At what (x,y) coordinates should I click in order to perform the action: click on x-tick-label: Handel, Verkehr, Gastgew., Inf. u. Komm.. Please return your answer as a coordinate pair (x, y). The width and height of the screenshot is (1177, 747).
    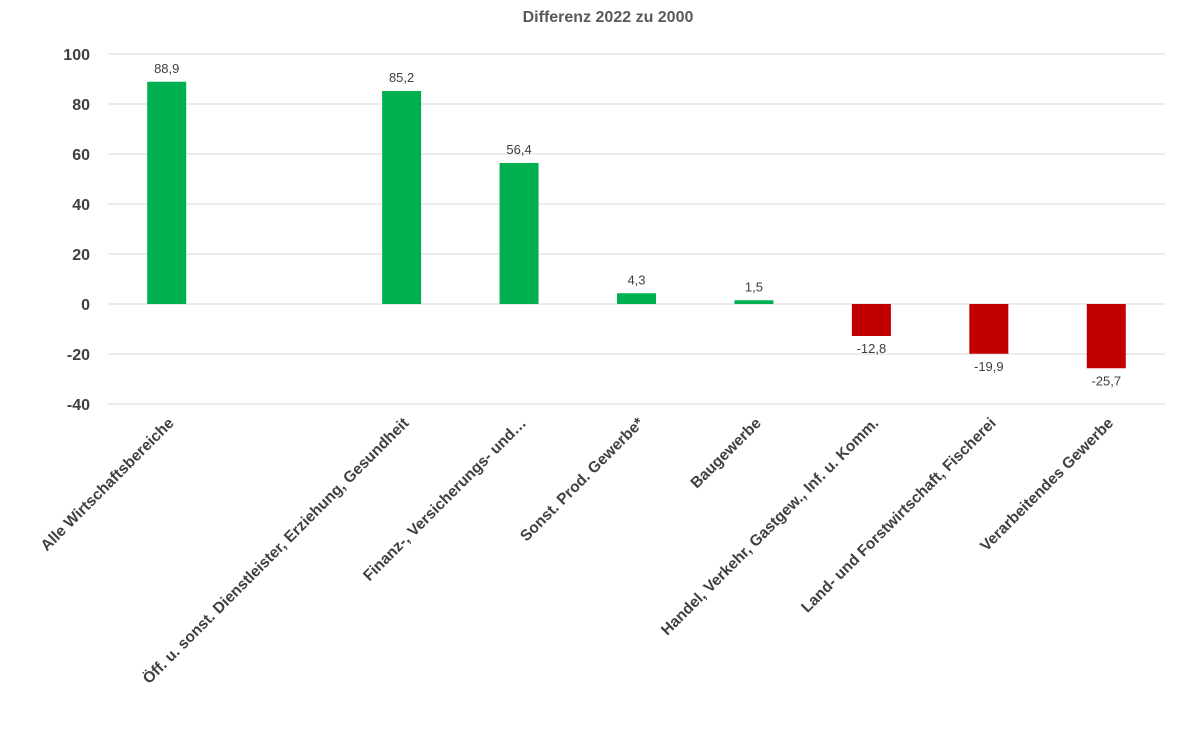
    Looking at the image, I should click on (770, 527).